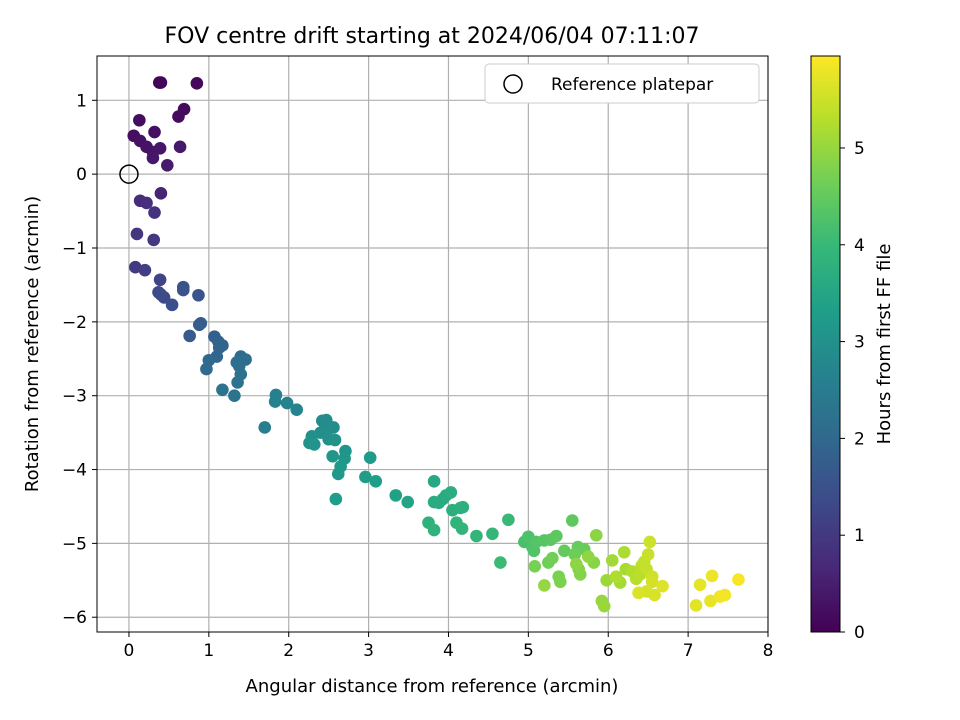 The width and height of the screenshot is (960, 720). I want to click on y-tick-label: −1, so click(74, 249).